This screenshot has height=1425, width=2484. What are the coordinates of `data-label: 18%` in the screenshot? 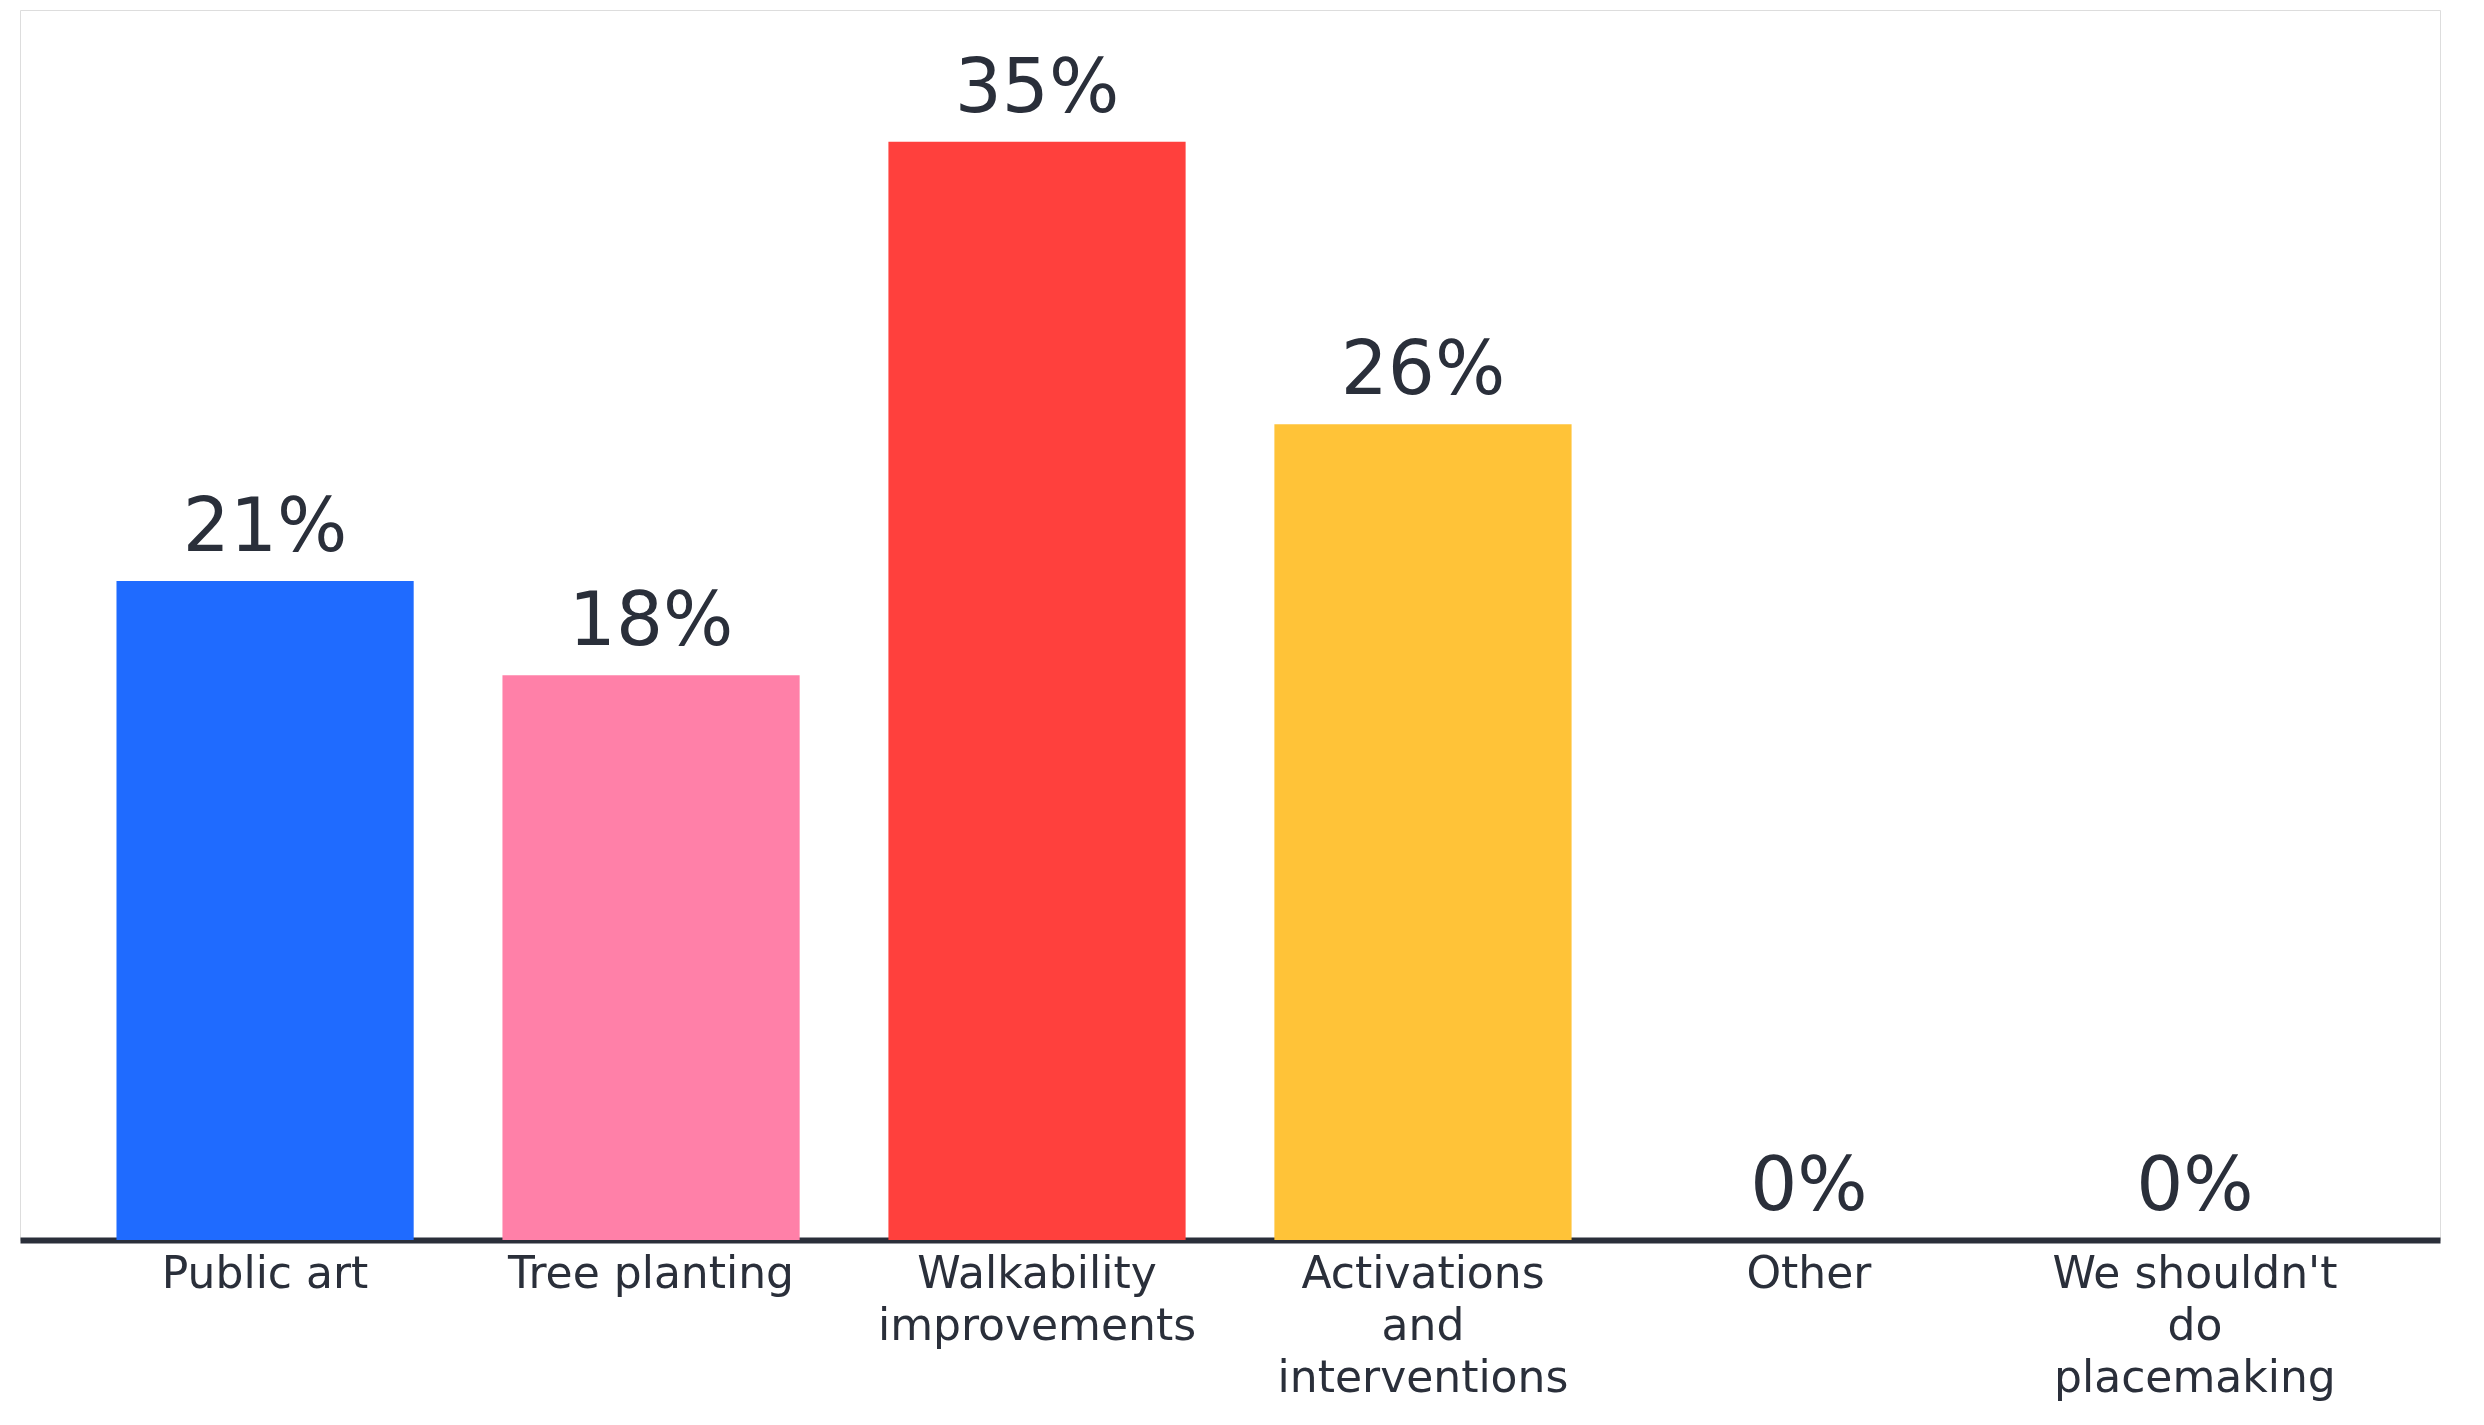 It's located at (651, 619).